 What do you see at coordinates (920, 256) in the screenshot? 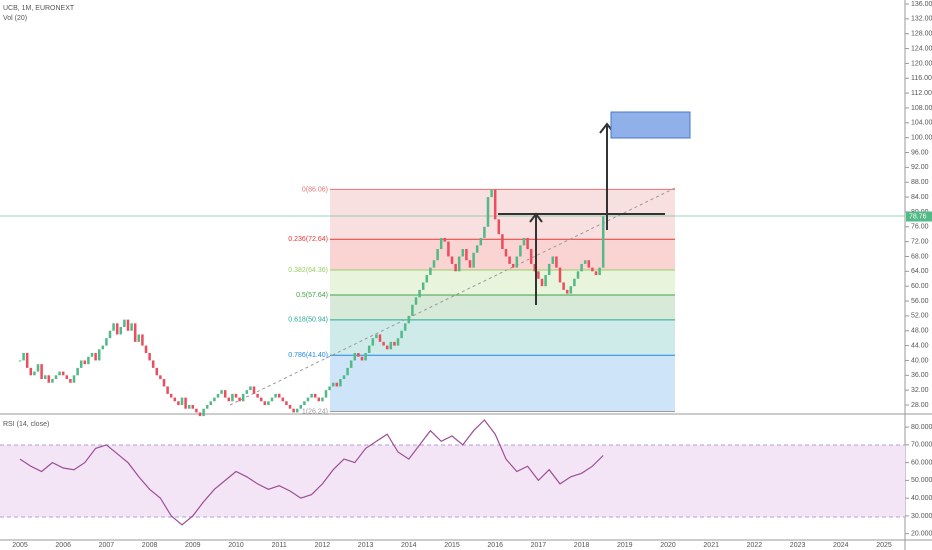
I see `y-tick-label: 68.00` at bounding box center [920, 256].